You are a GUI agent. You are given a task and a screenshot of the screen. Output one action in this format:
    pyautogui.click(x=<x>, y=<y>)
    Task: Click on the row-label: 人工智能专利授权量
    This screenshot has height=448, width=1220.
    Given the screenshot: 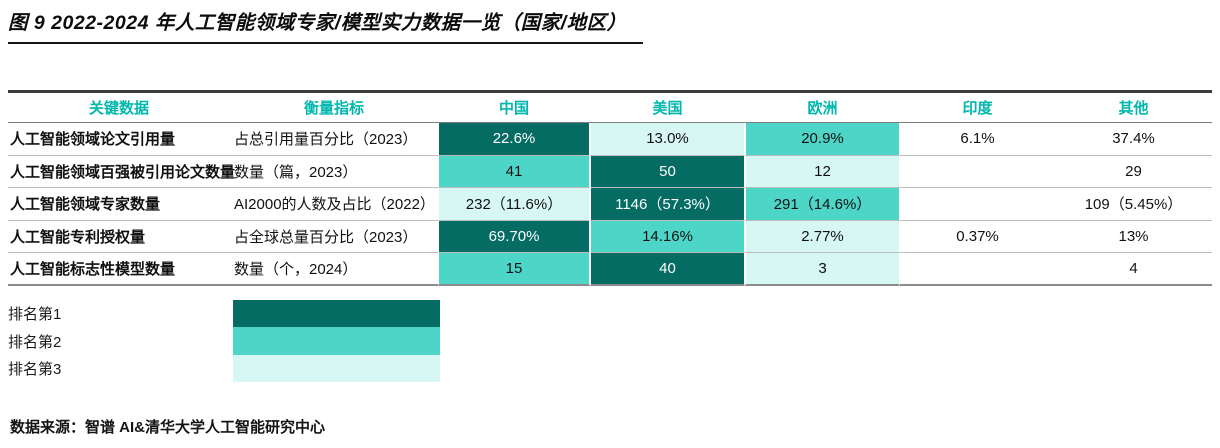 What is the action you would take?
    pyautogui.click(x=119, y=237)
    